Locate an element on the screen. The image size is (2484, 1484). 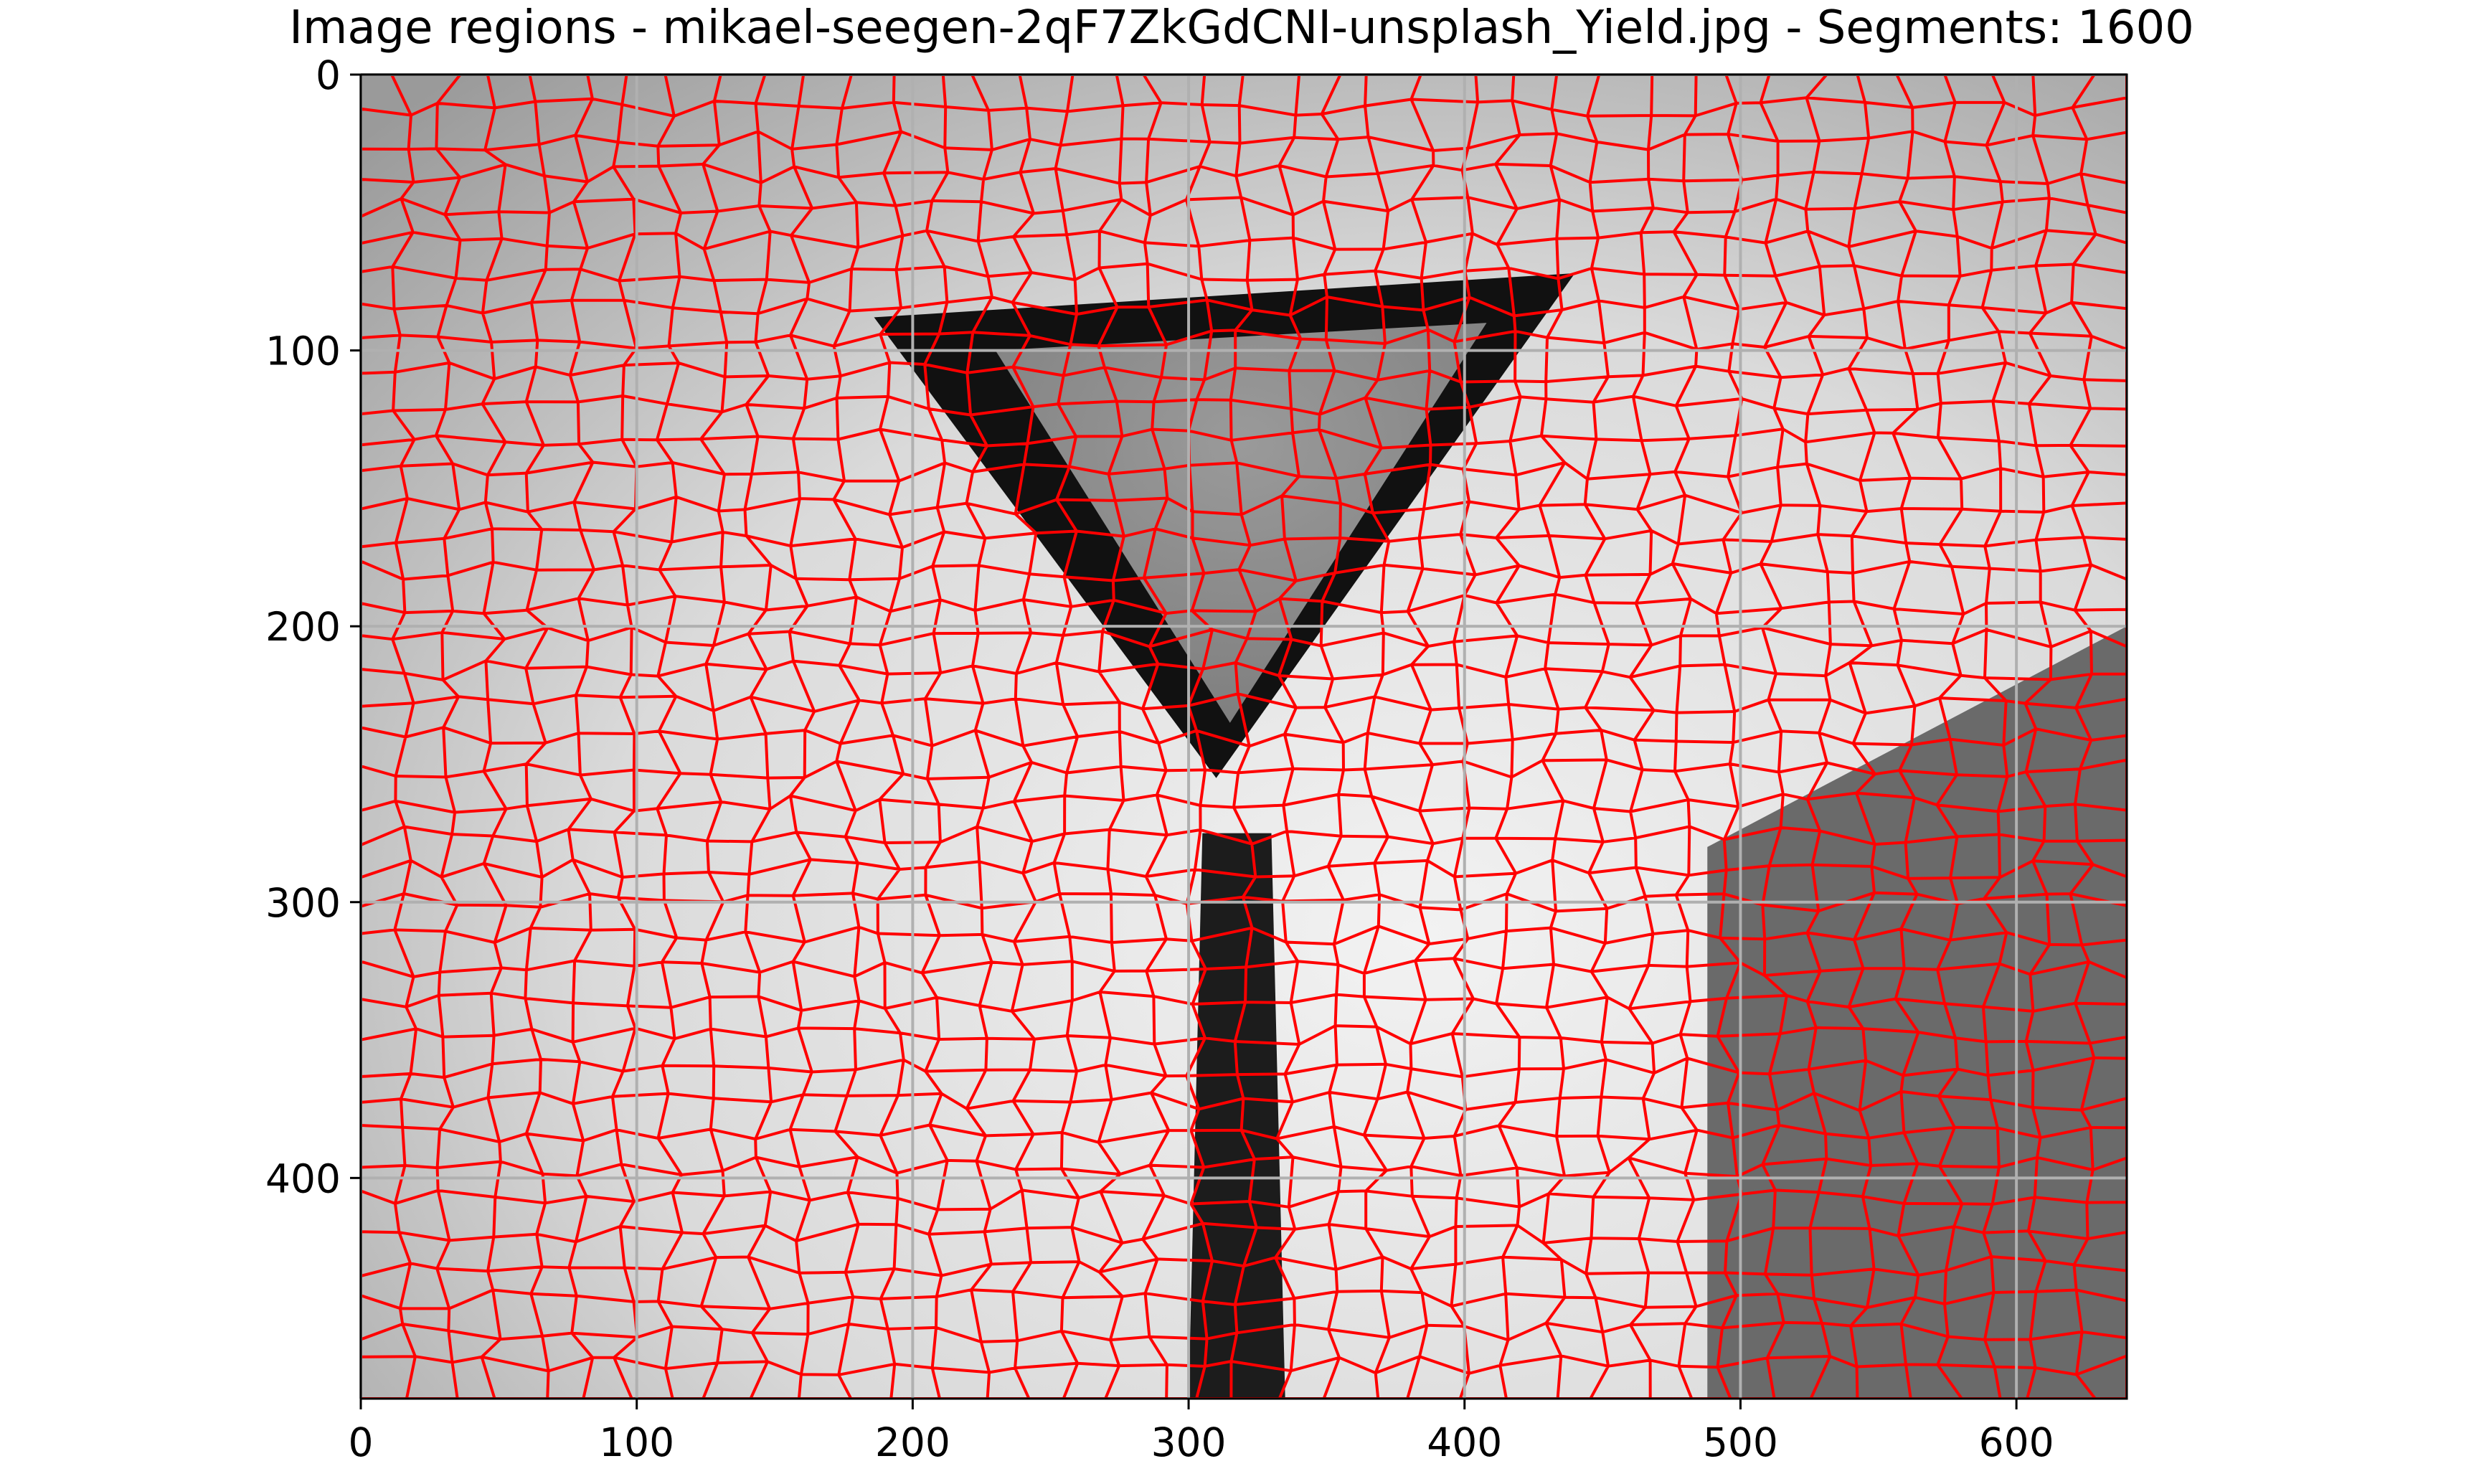
x-tick-label: 500 is located at coordinates (1740, 1442).